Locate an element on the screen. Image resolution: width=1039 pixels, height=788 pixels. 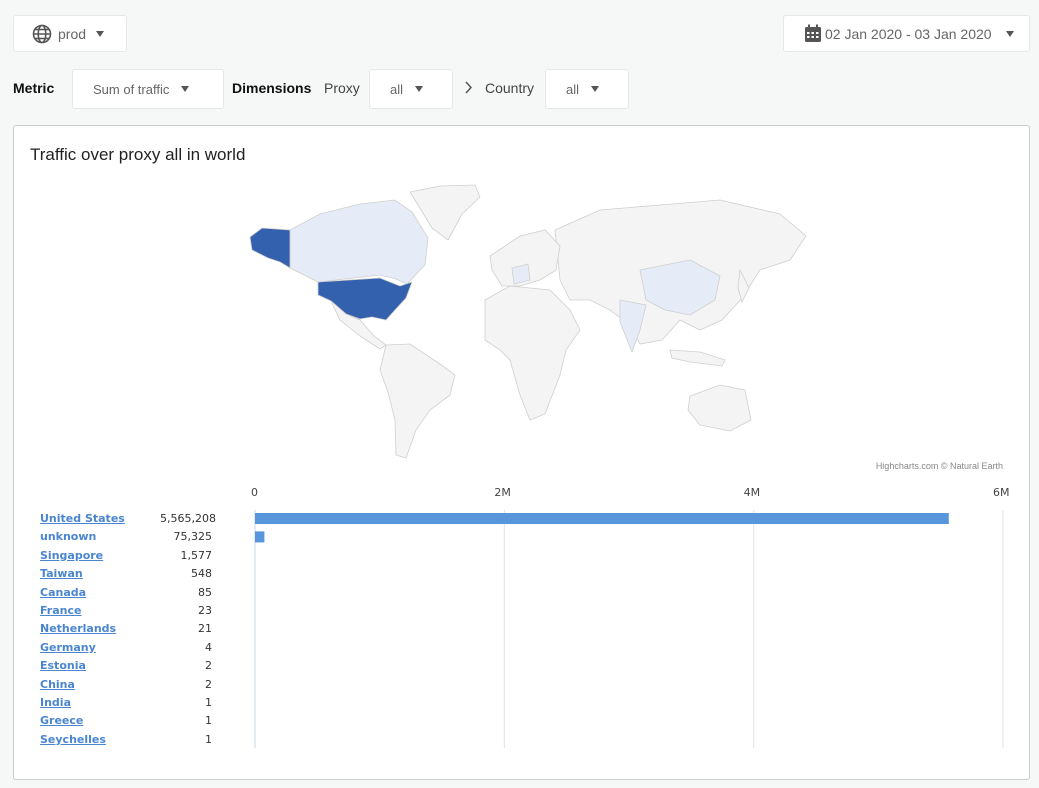
map-alaska is located at coordinates (270, 248).